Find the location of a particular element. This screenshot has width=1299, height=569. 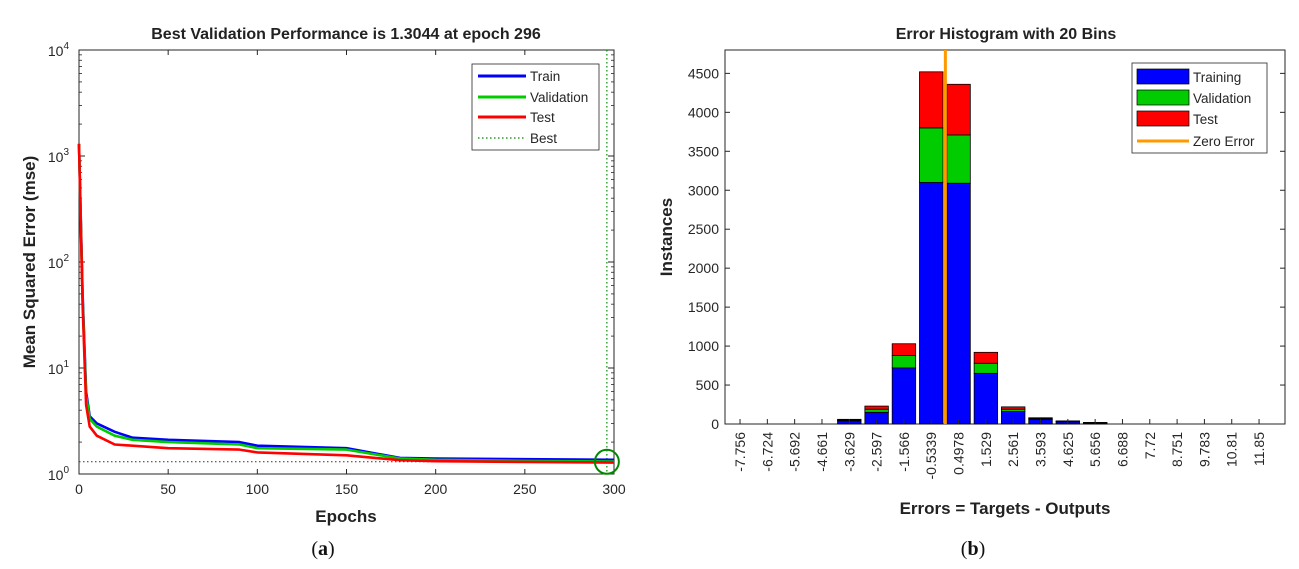

legend-label-hist-validation: Validation is located at coordinates (1222, 98).